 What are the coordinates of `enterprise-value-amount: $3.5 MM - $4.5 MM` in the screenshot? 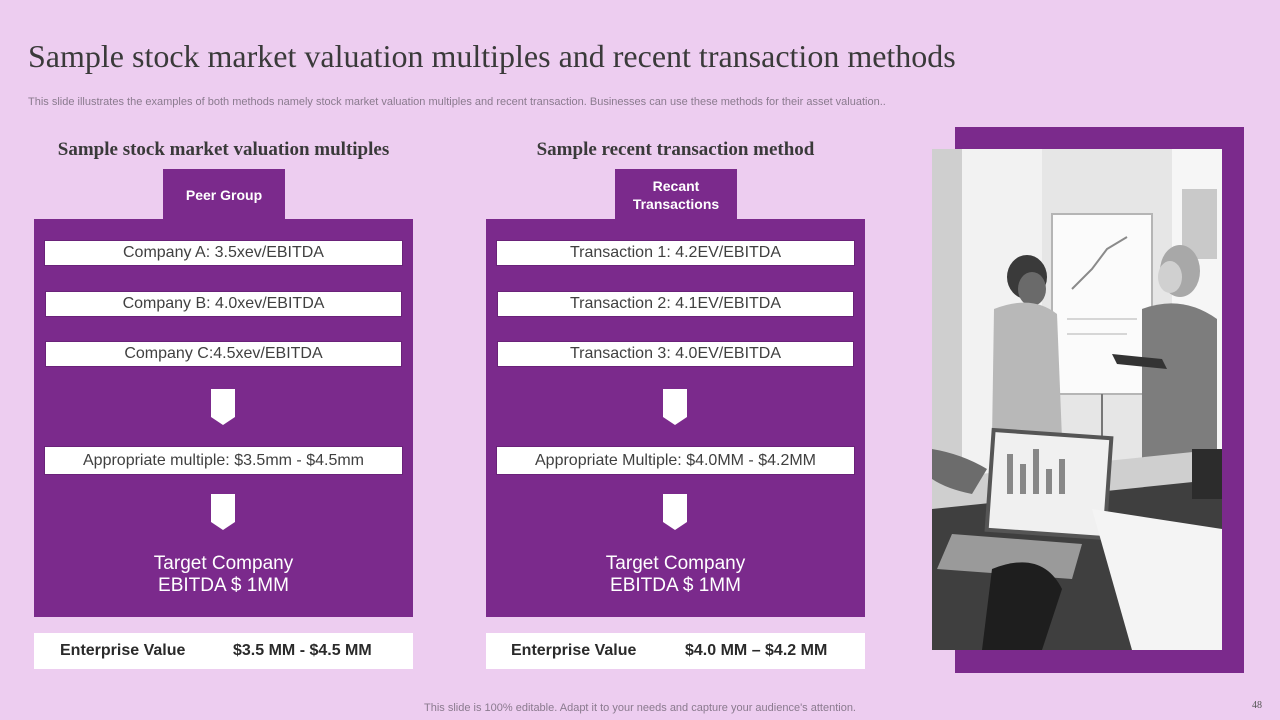 It's located at (302, 650).